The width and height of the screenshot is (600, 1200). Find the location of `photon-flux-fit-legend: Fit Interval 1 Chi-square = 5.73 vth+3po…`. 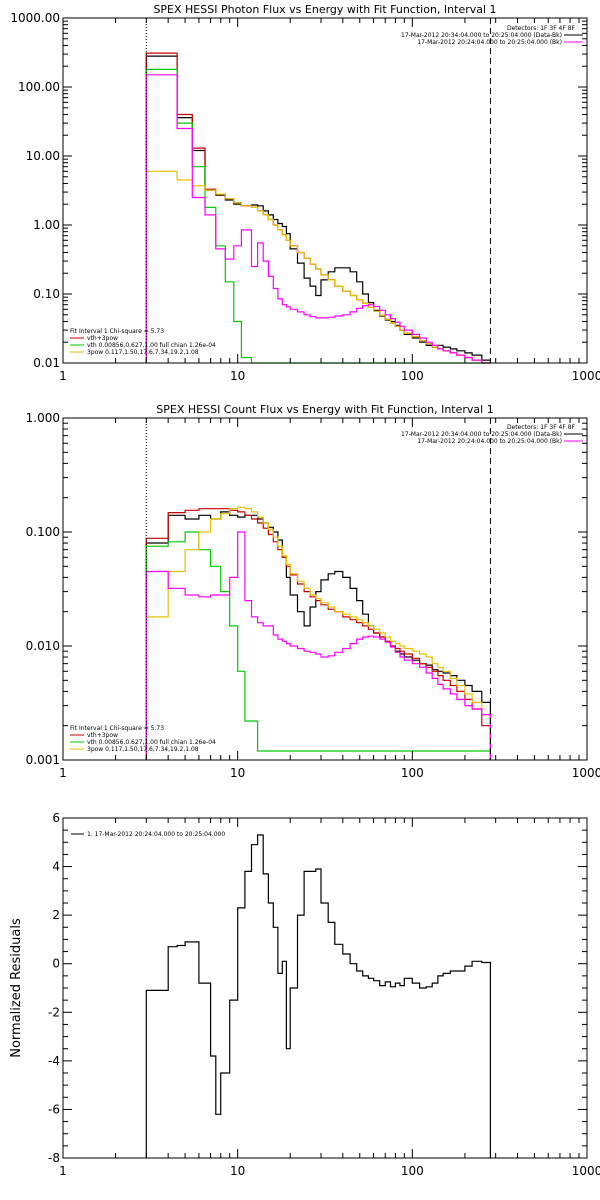

photon-flux-fit-legend: Fit Interval 1 Chi-square = 5.73 vth+3po… is located at coordinates (143, 342).